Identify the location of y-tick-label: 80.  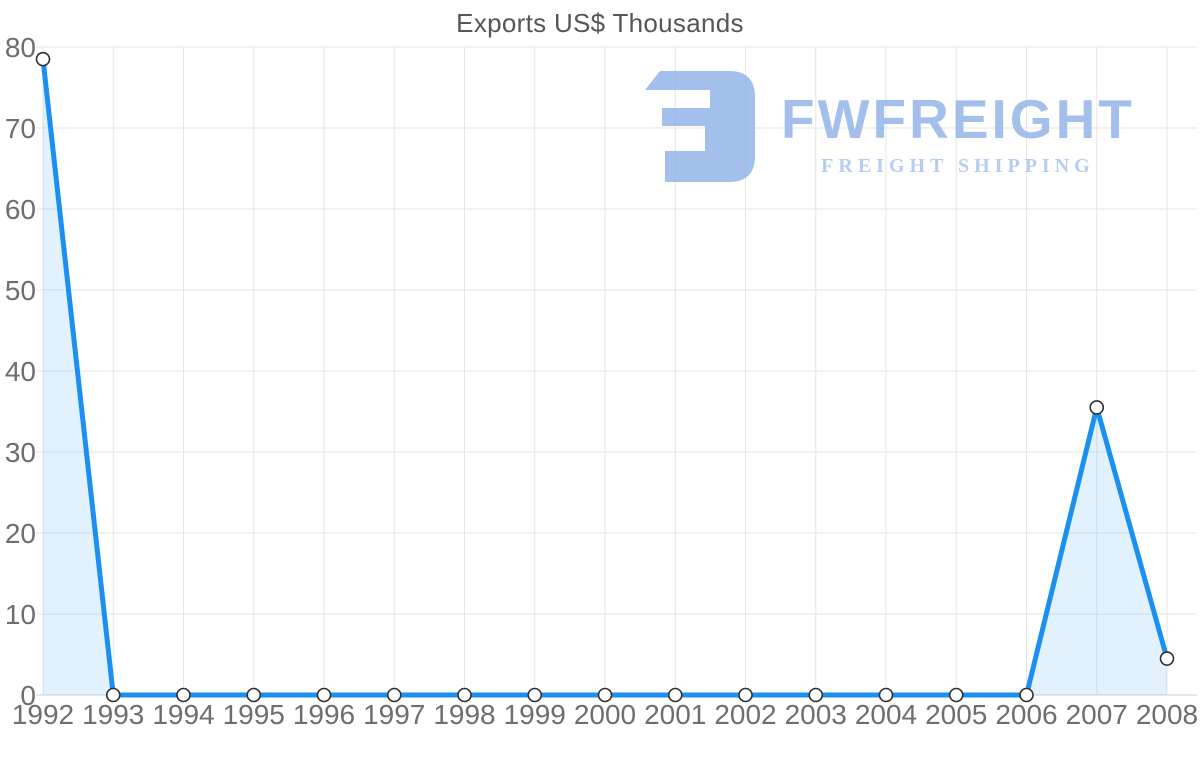
(20, 47).